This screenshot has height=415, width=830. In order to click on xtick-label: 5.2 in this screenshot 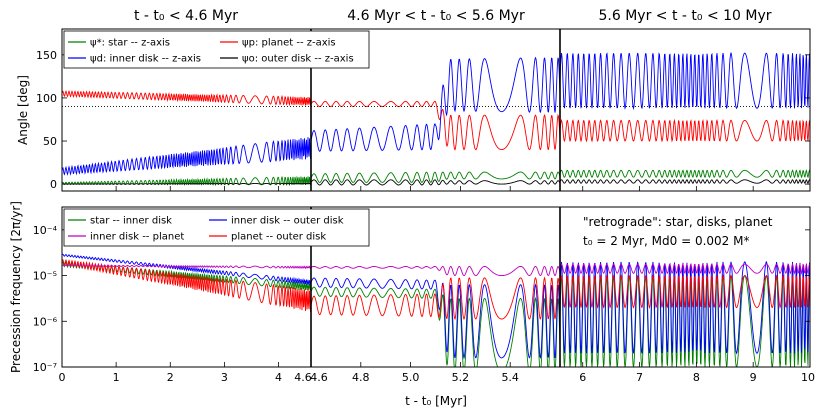, I will do `click(461, 377)`.